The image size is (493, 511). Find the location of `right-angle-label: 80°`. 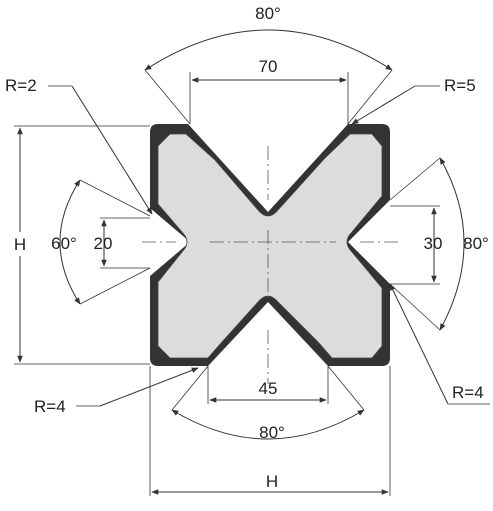

right-angle-label: 80° is located at coordinates (476, 243).